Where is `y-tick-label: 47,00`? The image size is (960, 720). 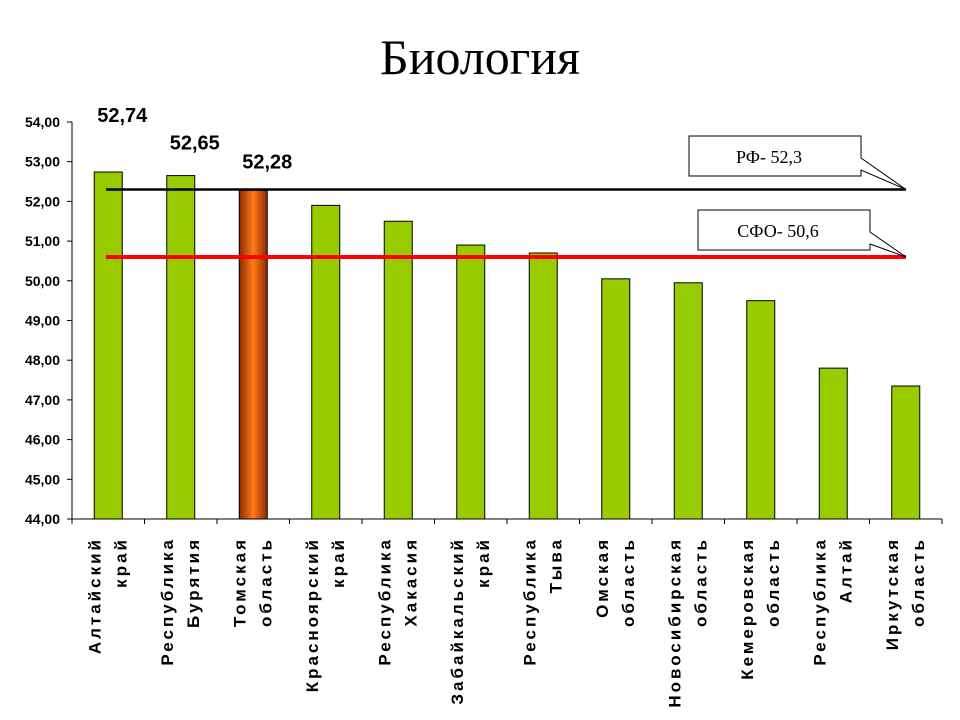
y-tick-label: 47,00 is located at coordinates (42, 400).